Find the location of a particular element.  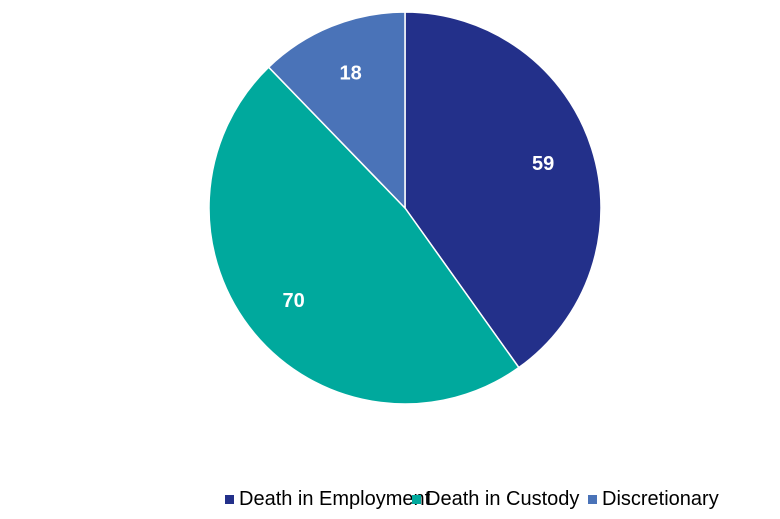

legend-label-discretionary: Discretionary is located at coordinates (660, 498).